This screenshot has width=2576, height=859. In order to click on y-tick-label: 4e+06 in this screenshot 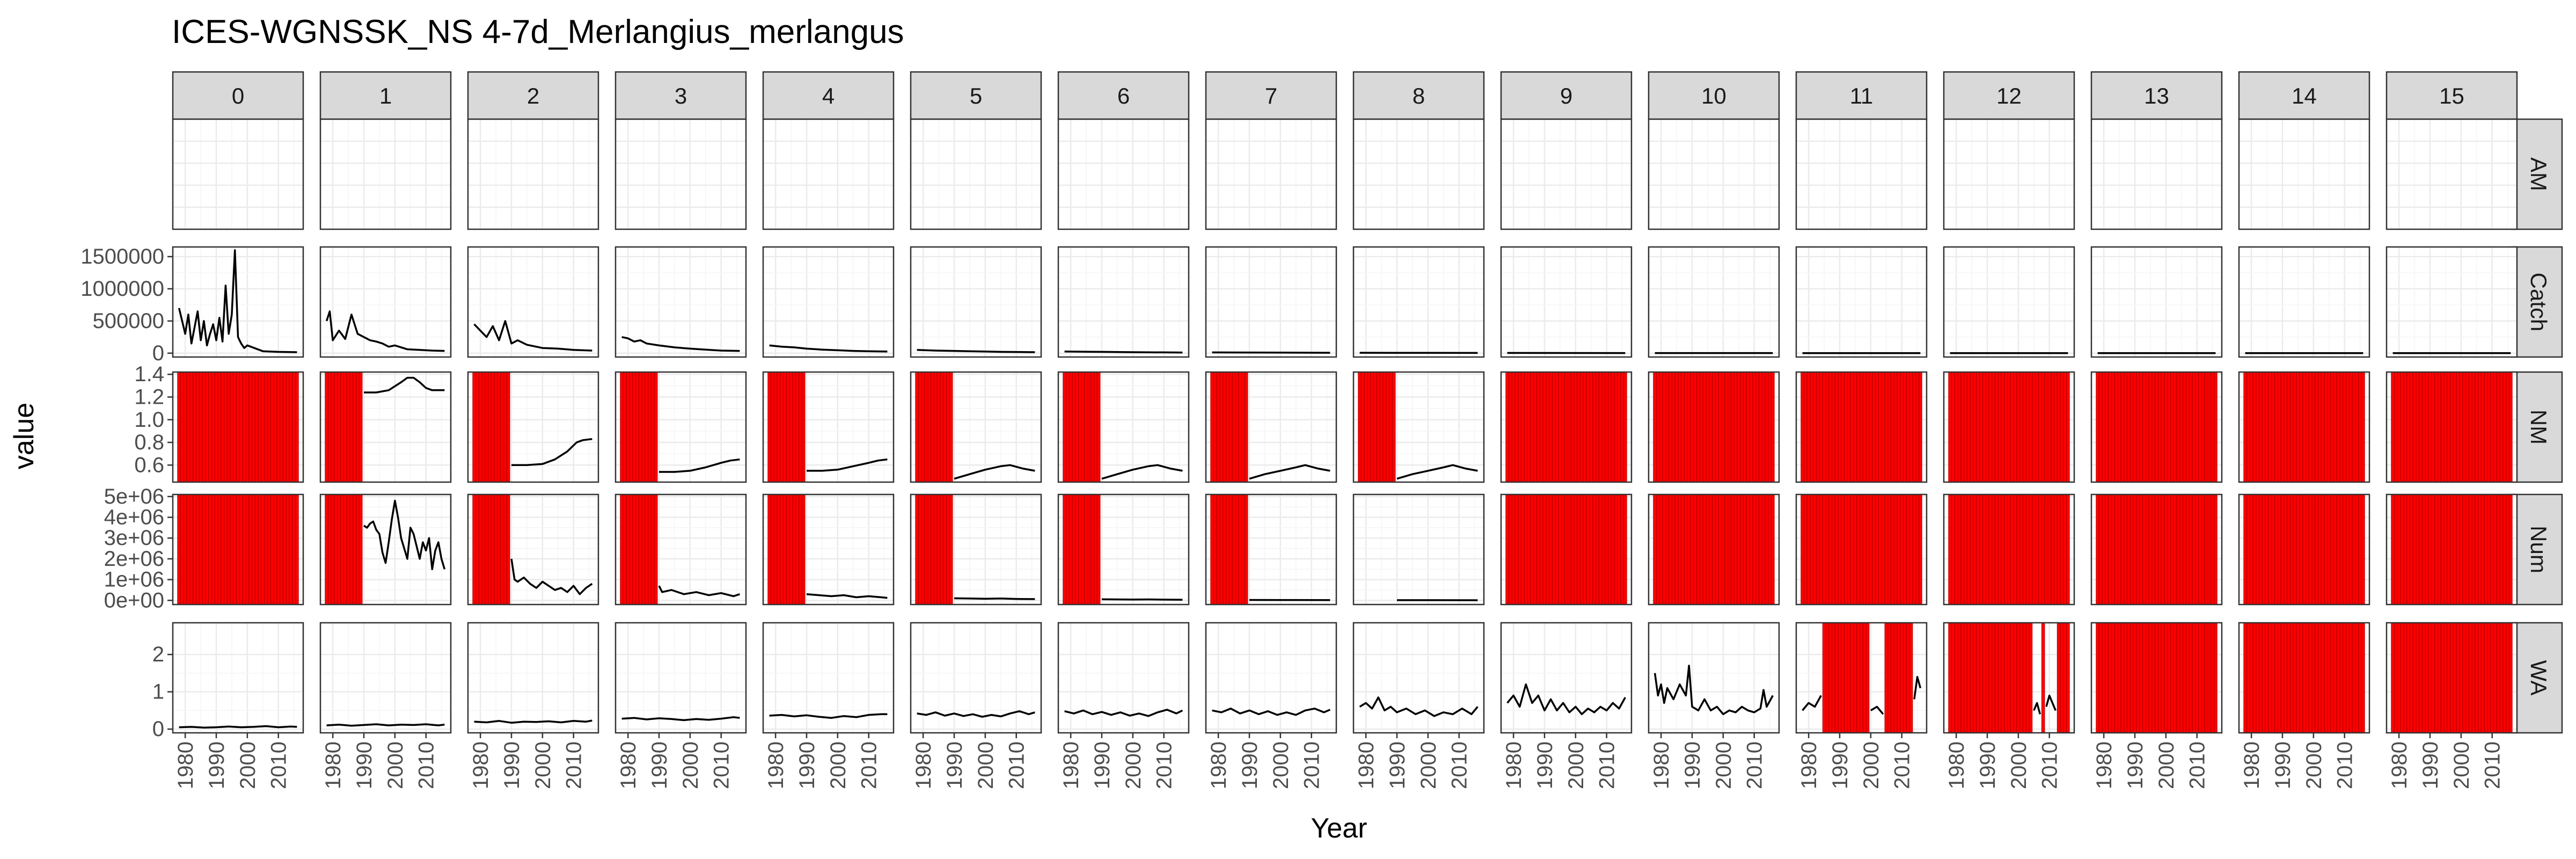, I will do `click(134, 517)`.